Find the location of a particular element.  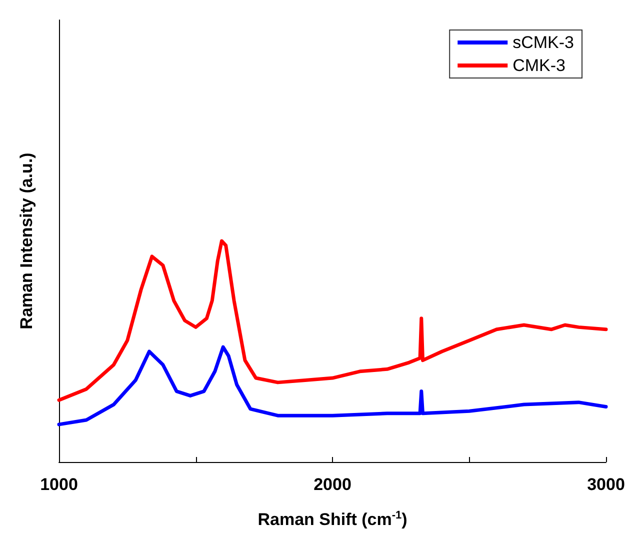

x-tick-label: 2000 is located at coordinates (333, 484).